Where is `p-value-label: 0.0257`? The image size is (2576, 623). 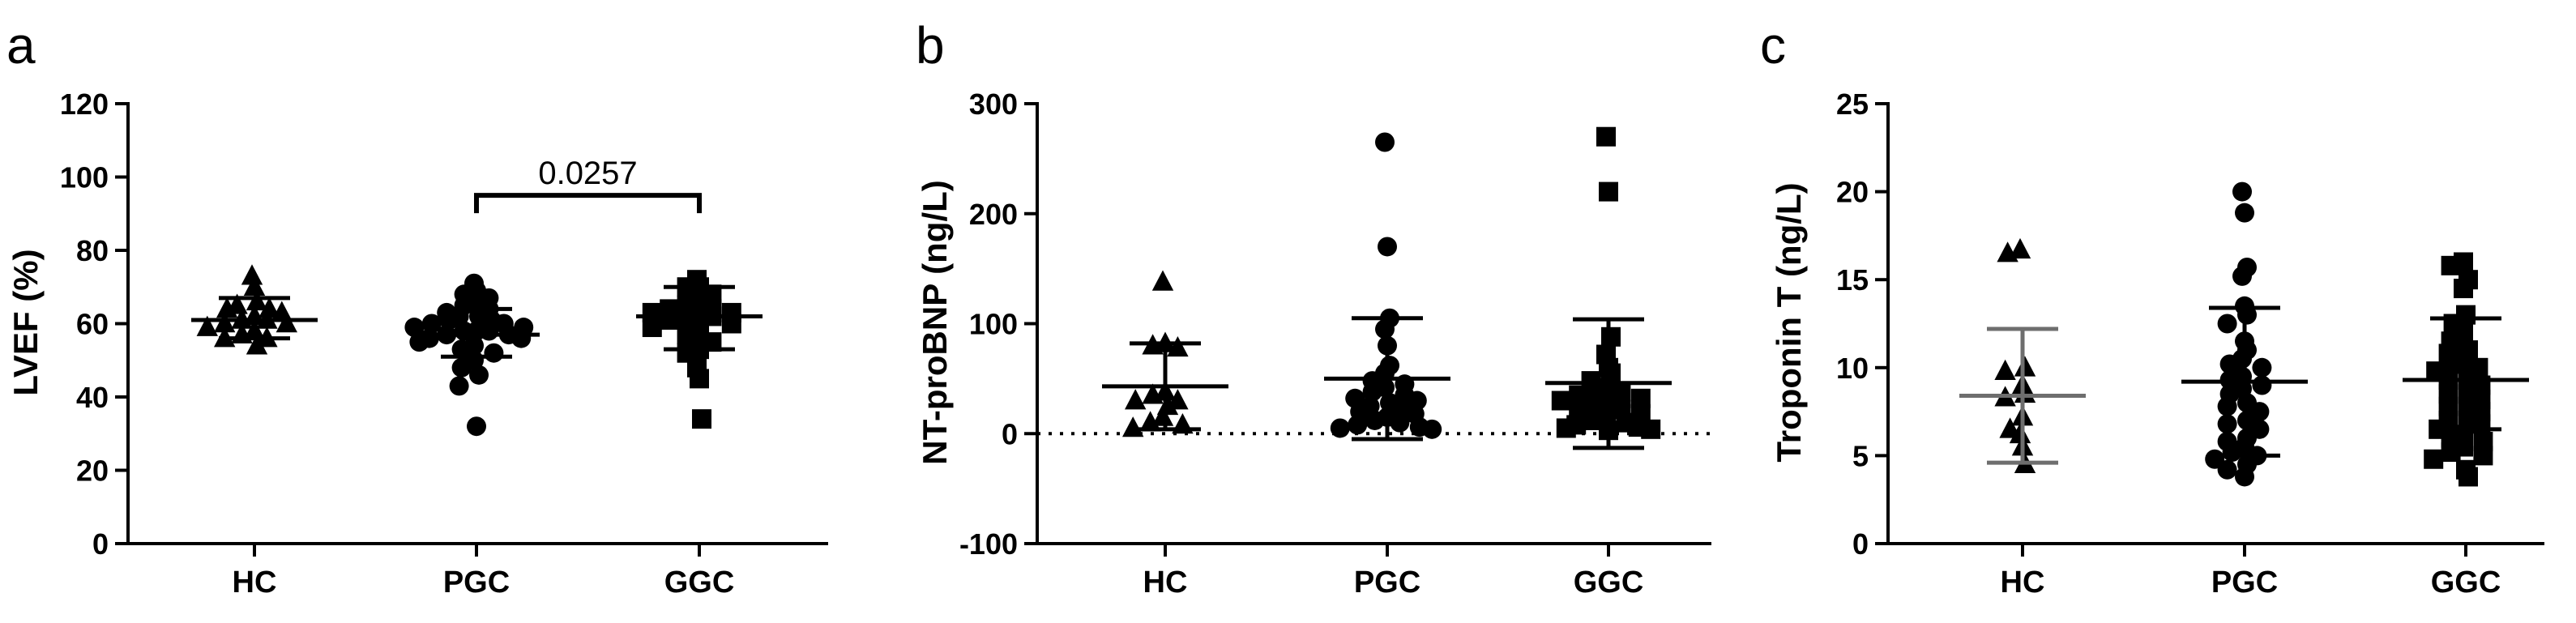
p-value-label: 0.0257 is located at coordinates (587, 173).